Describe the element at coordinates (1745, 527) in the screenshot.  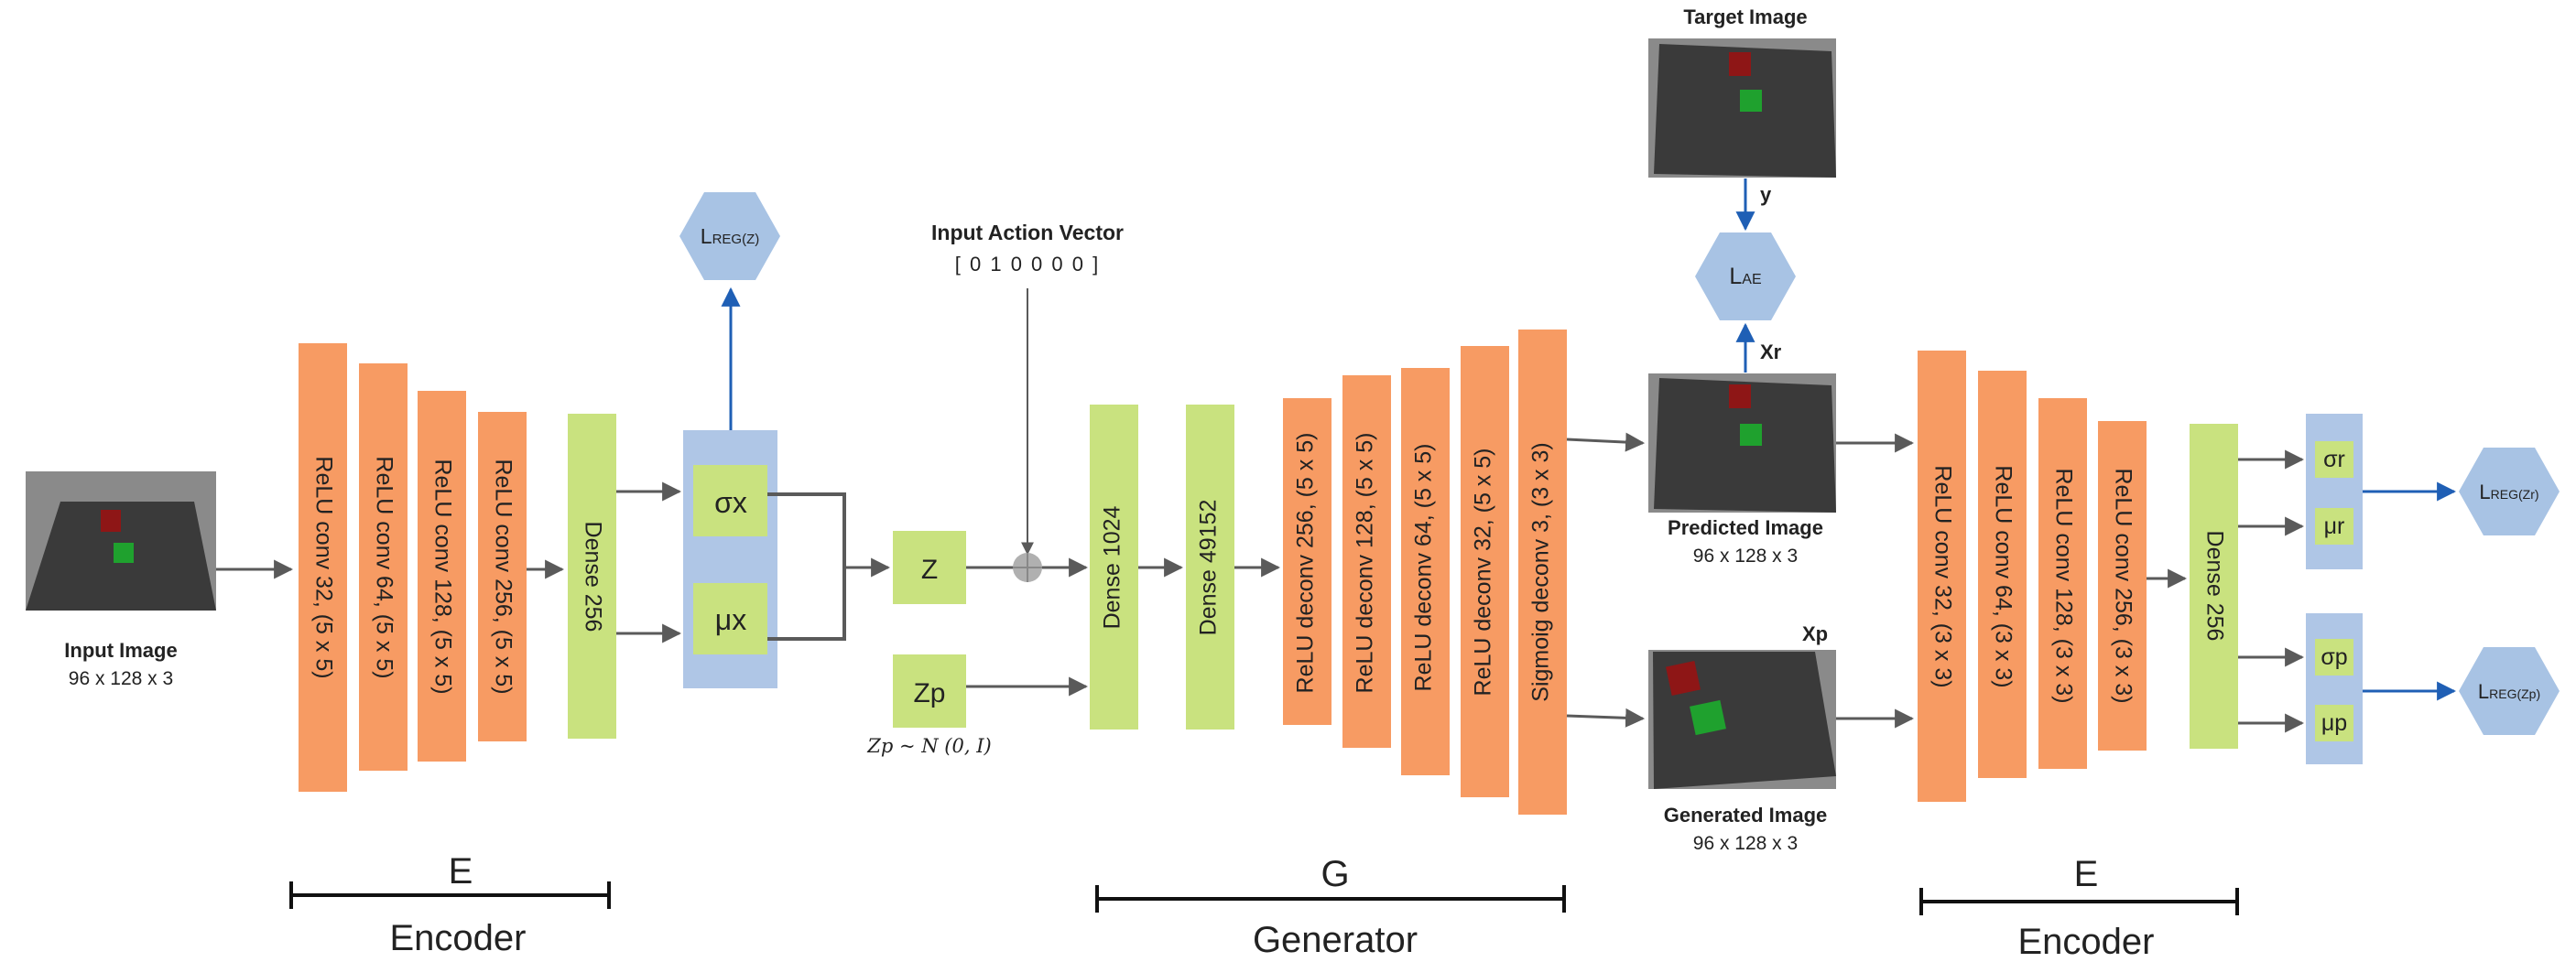
I see `predicted-image-title: Predicted Image` at that location.